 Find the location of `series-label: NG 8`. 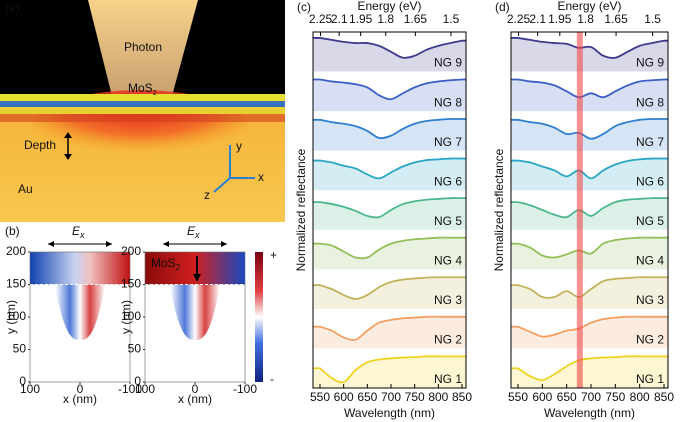

series-label: NG 8 is located at coordinates (448, 102).